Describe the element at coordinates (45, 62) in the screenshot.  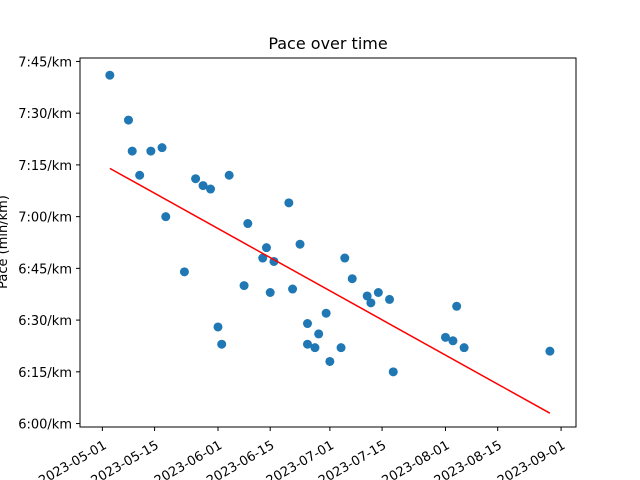
I see `y-tick-label: 7:45/km` at that location.